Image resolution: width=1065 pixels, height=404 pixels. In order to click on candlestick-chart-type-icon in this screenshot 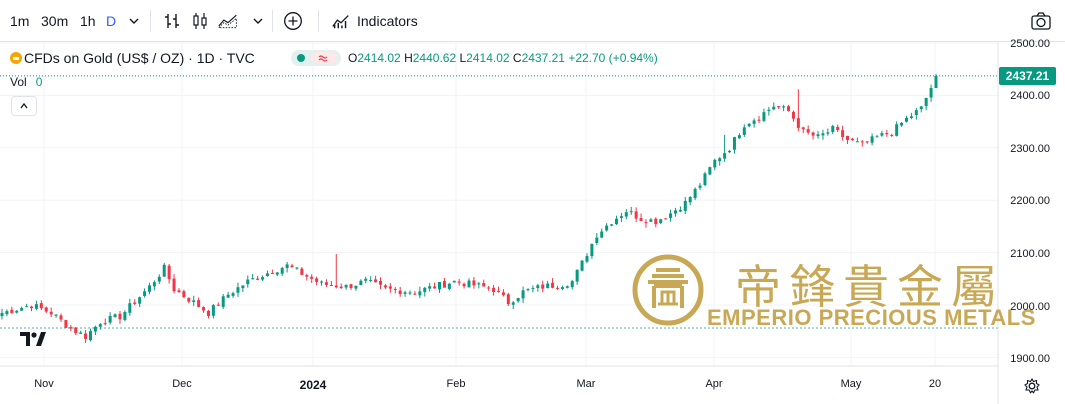, I will do `click(200, 21)`.